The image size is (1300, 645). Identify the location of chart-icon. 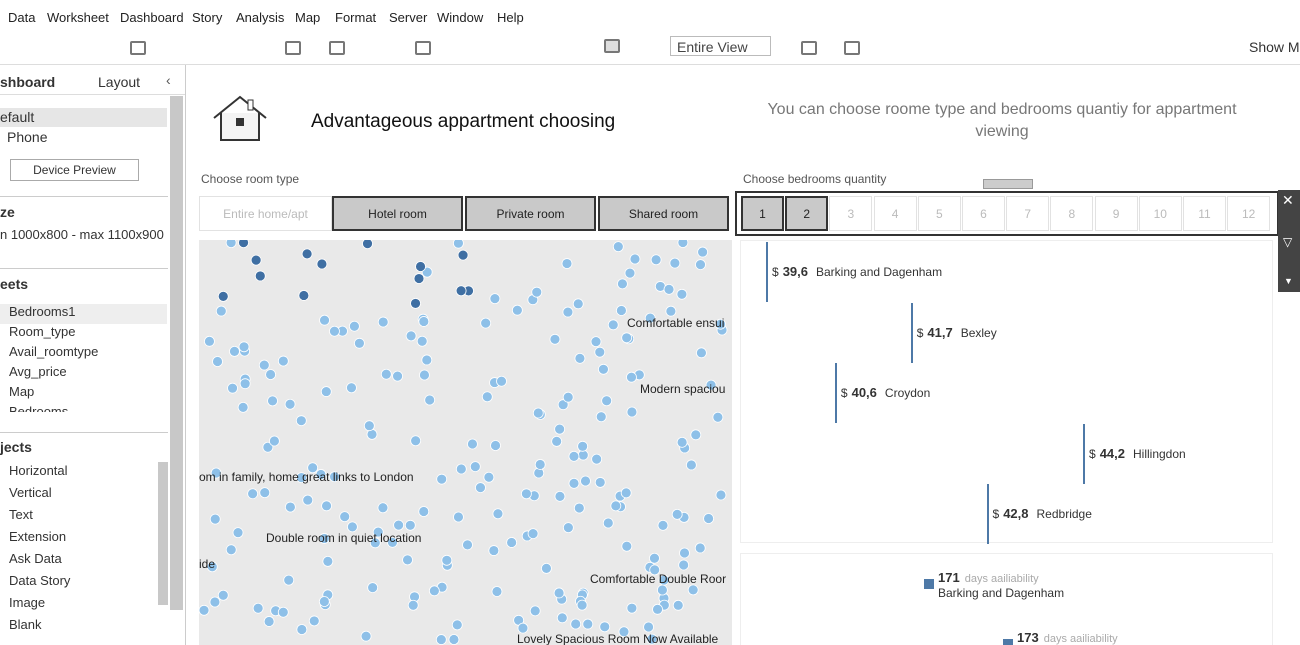
(809, 48).